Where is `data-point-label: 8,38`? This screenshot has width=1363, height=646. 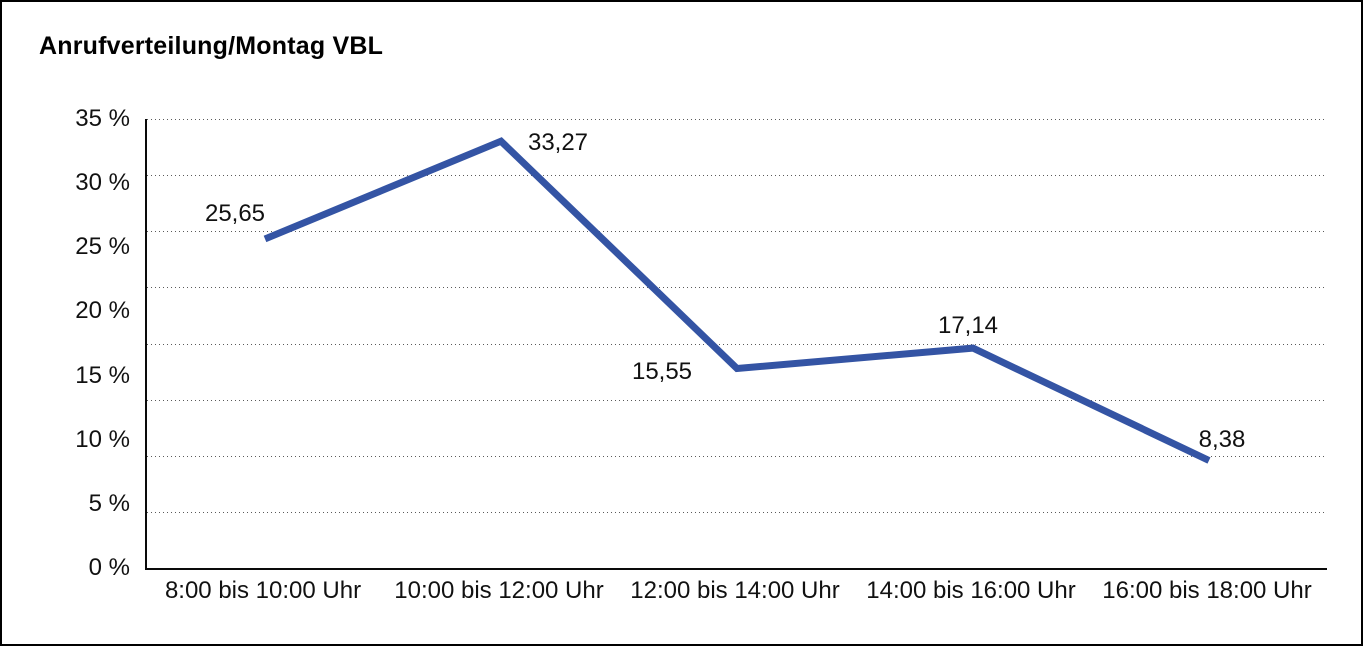 data-point-label: 8,38 is located at coordinates (1222, 440).